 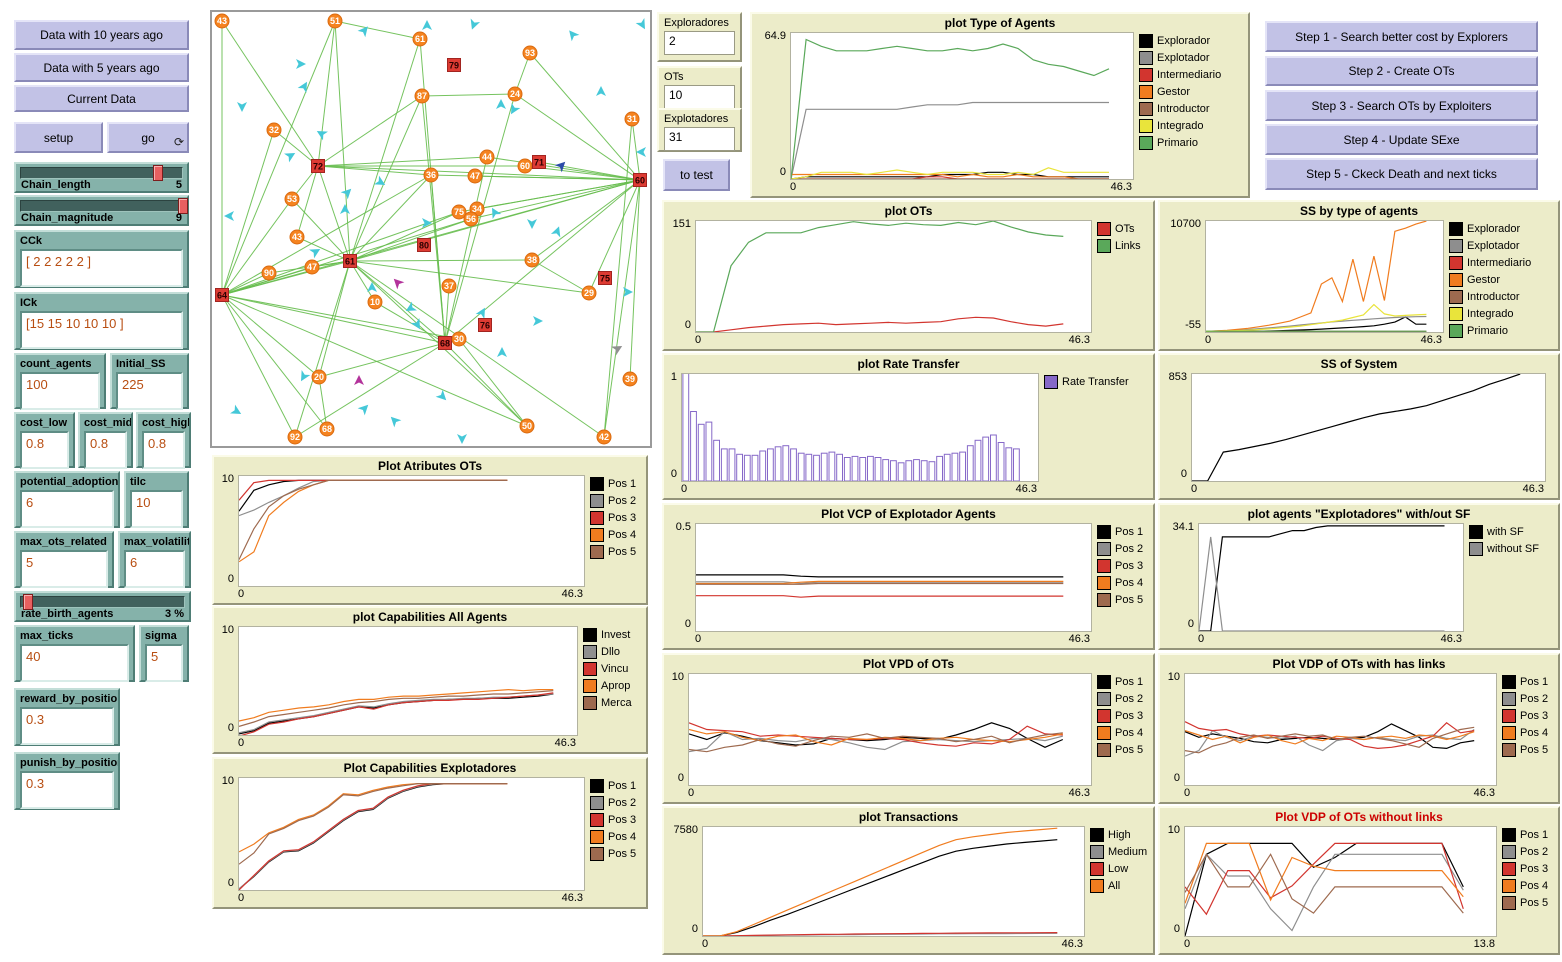 What do you see at coordinates (515, 94) in the screenshot?
I see `svg-text: 24` at bounding box center [515, 94].